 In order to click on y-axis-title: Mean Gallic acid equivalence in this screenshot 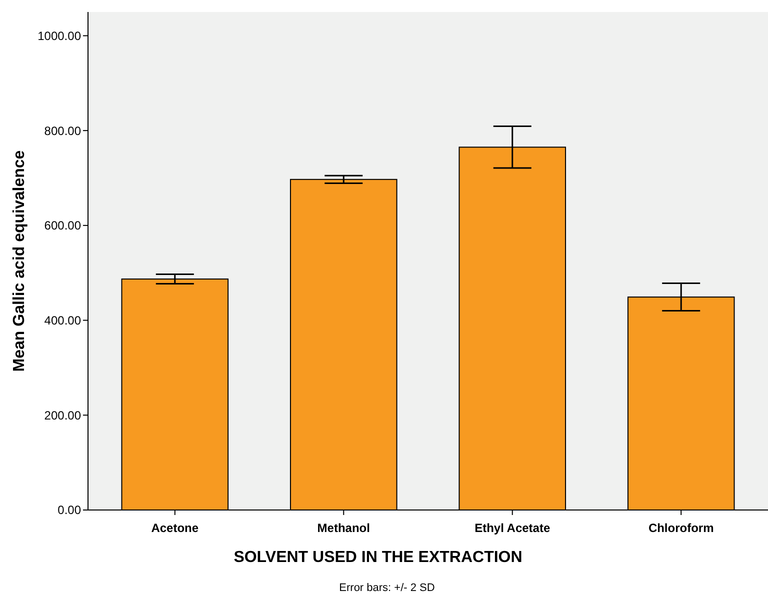, I will do `click(19, 261)`.